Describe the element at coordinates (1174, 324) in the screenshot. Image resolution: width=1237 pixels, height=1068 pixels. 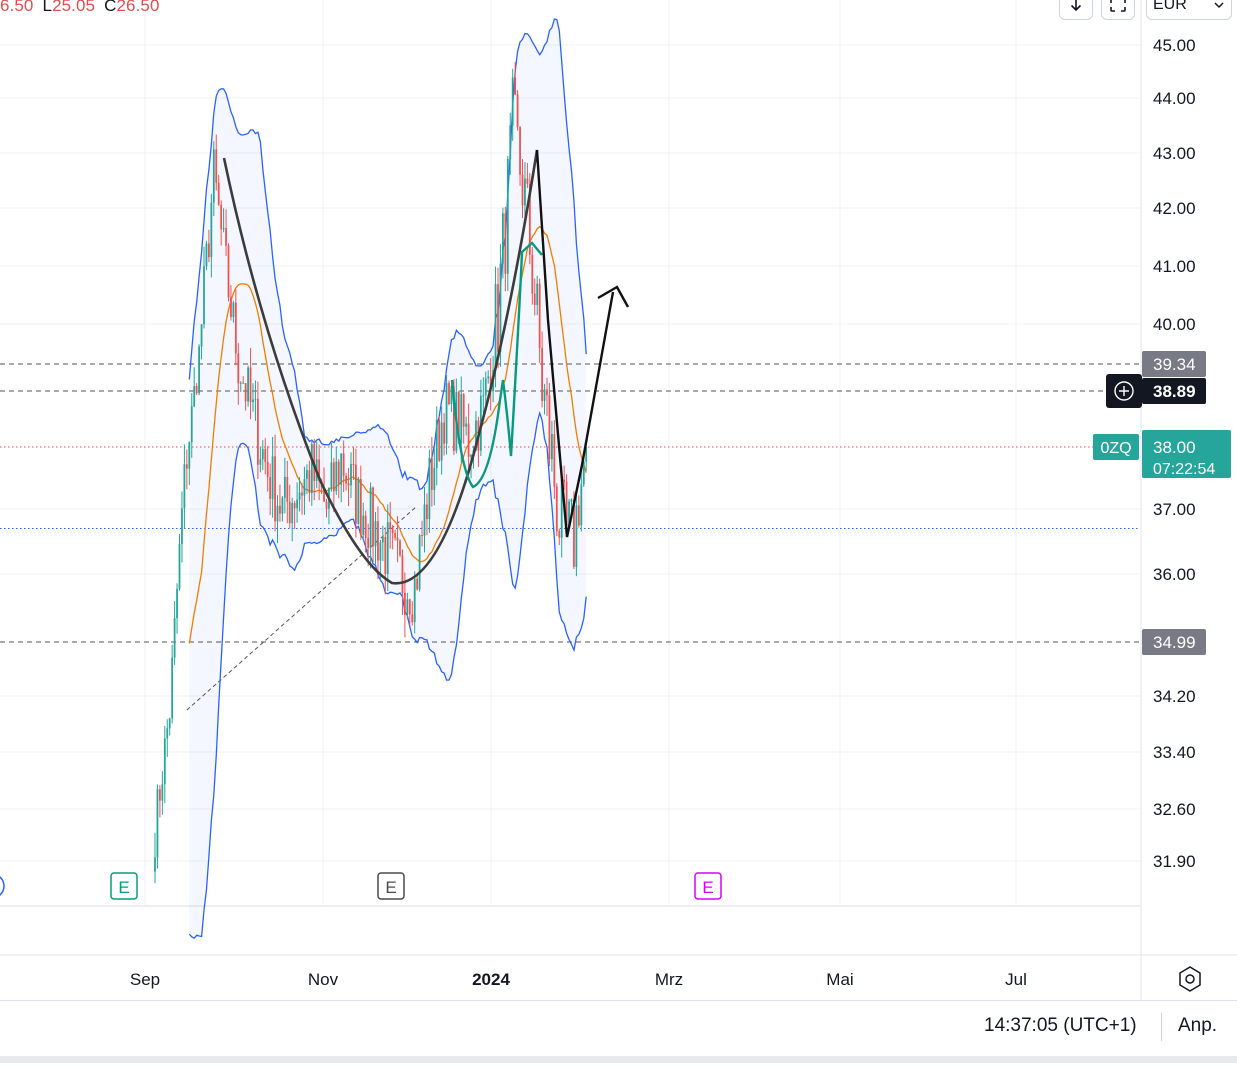
I see `y-axis-label: 40.00` at that location.